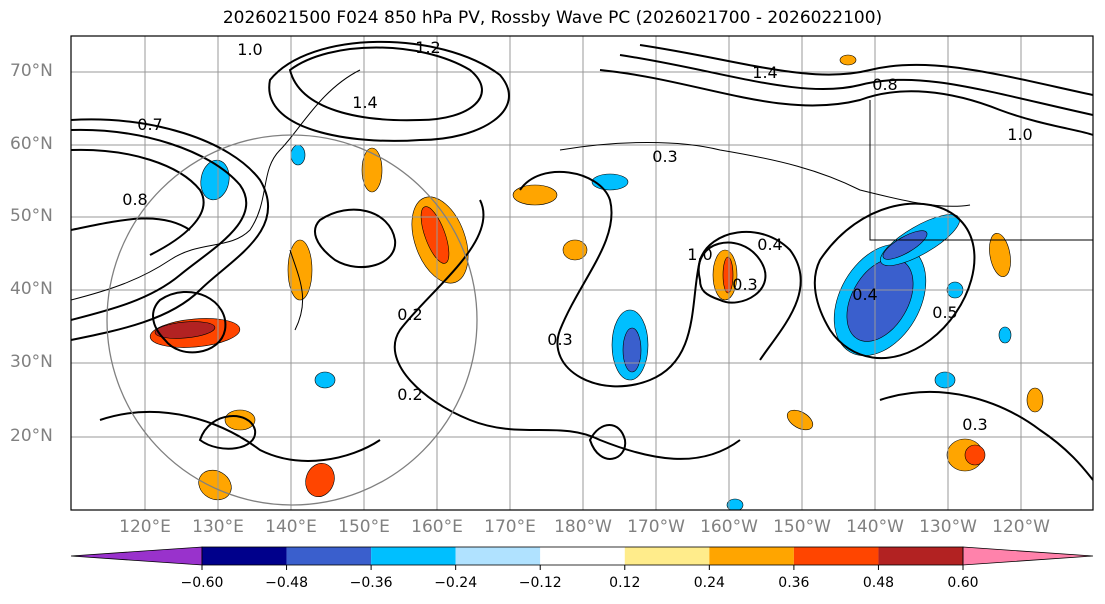 The image size is (1105, 604). What do you see at coordinates (31, 289) in the screenshot?
I see `lat-label: 40°N` at bounding box center [31, 289].